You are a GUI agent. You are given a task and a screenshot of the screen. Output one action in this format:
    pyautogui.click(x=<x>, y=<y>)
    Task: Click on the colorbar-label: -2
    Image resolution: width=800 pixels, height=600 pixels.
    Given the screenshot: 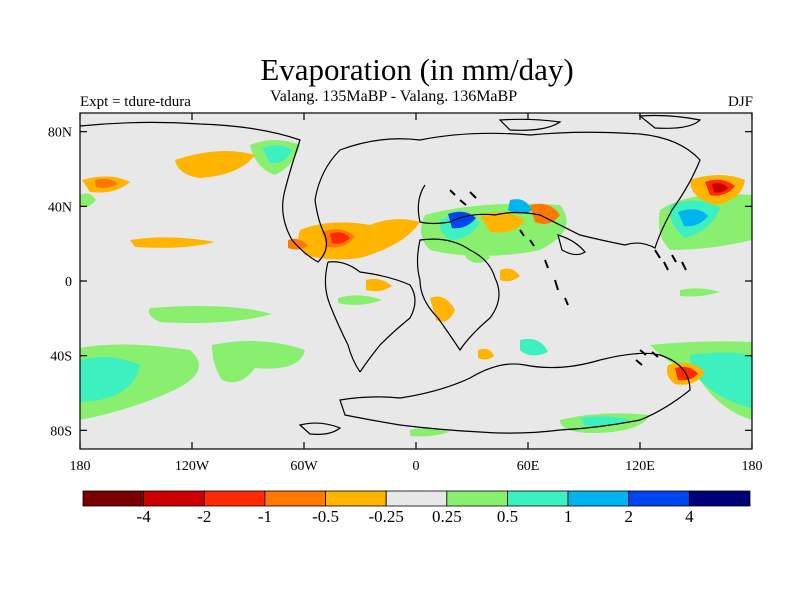 What is the action you would take?
    pyautogui.click(x=204, y=516)
    